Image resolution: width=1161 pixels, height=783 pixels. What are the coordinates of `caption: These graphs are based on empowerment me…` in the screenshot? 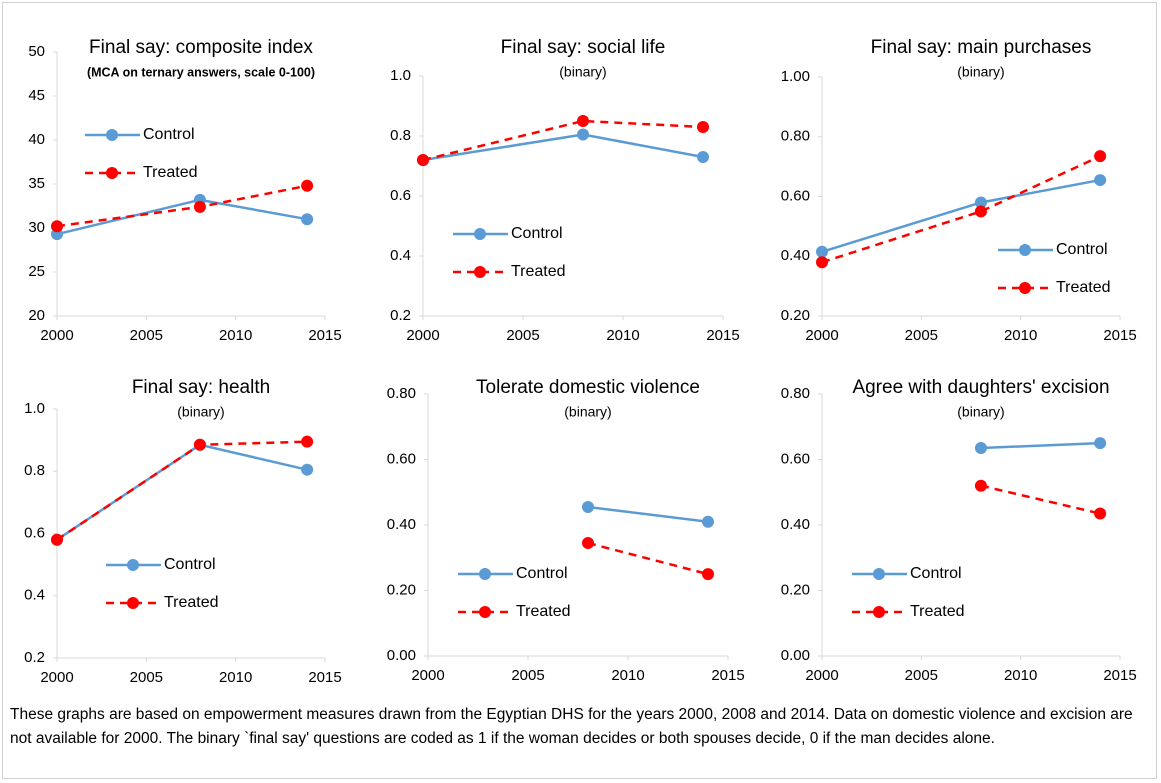 It's located at (571, 726).